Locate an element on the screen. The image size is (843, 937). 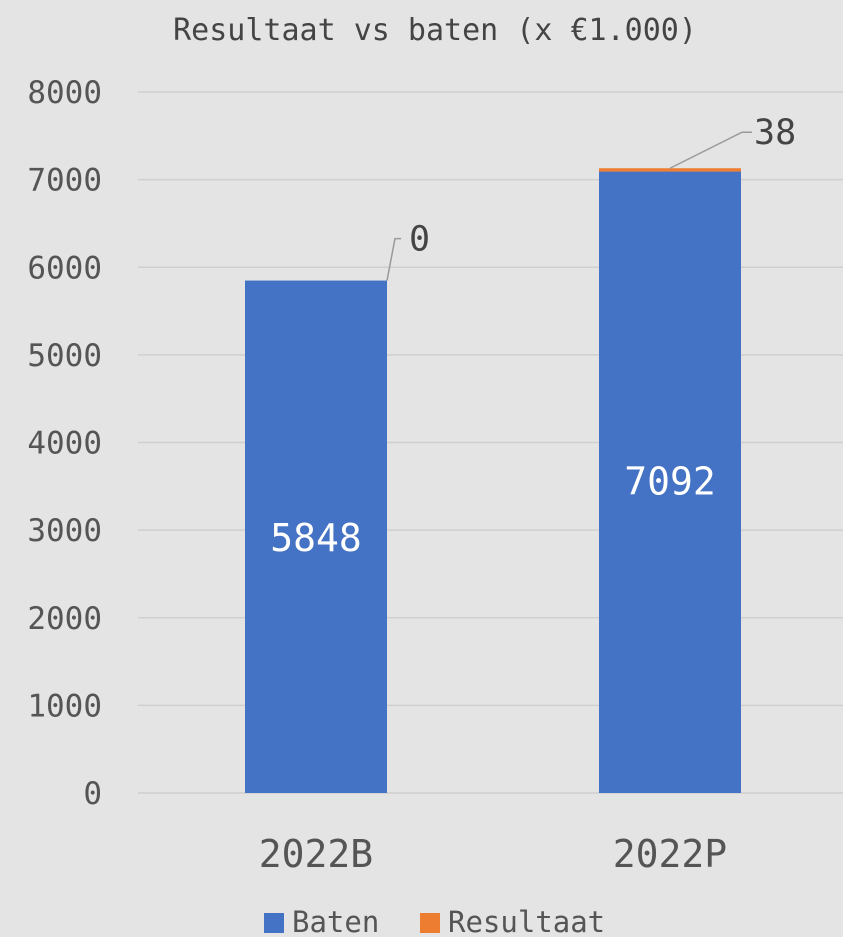
y-tick-label: 1000 is located at coordinates (64, 706).